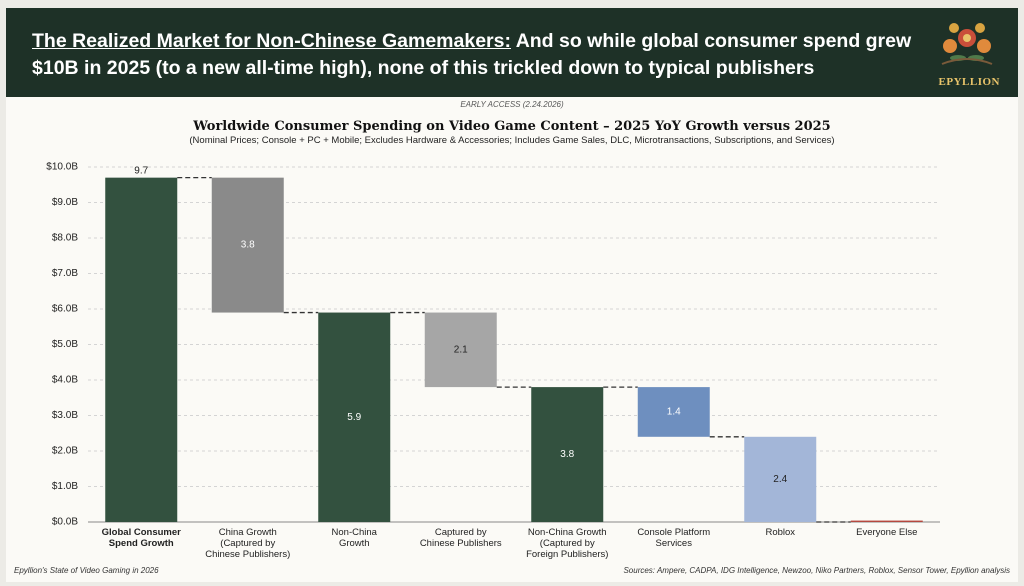  Describe the element at coordinates (65, 344) in the screenshot. I see `y-tick-label: $5.0B` at that location.